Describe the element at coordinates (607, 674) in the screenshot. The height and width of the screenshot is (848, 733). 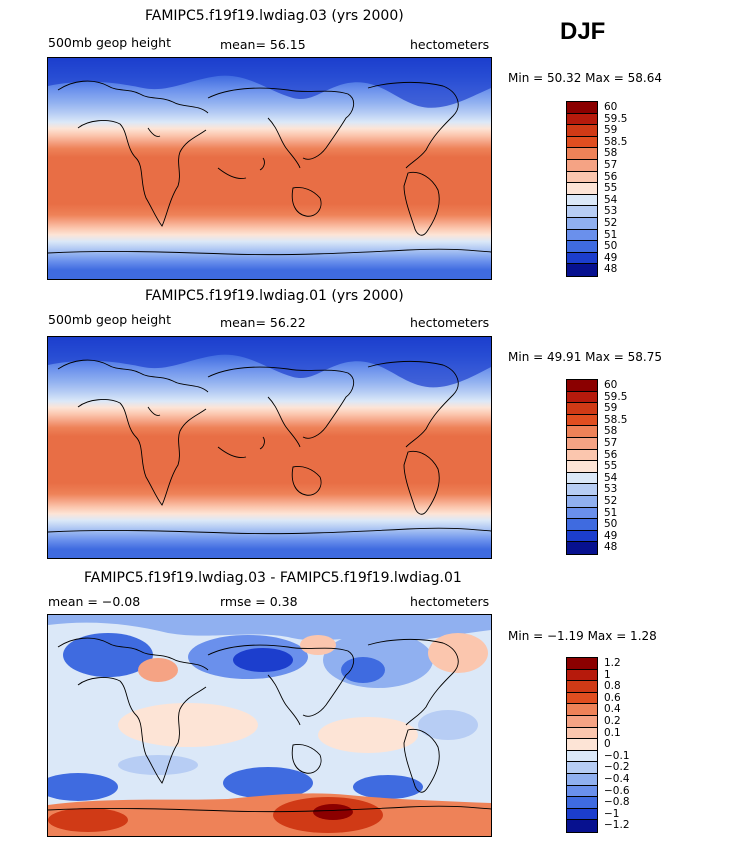
I see `colorbar-level-label: 1` at that location.